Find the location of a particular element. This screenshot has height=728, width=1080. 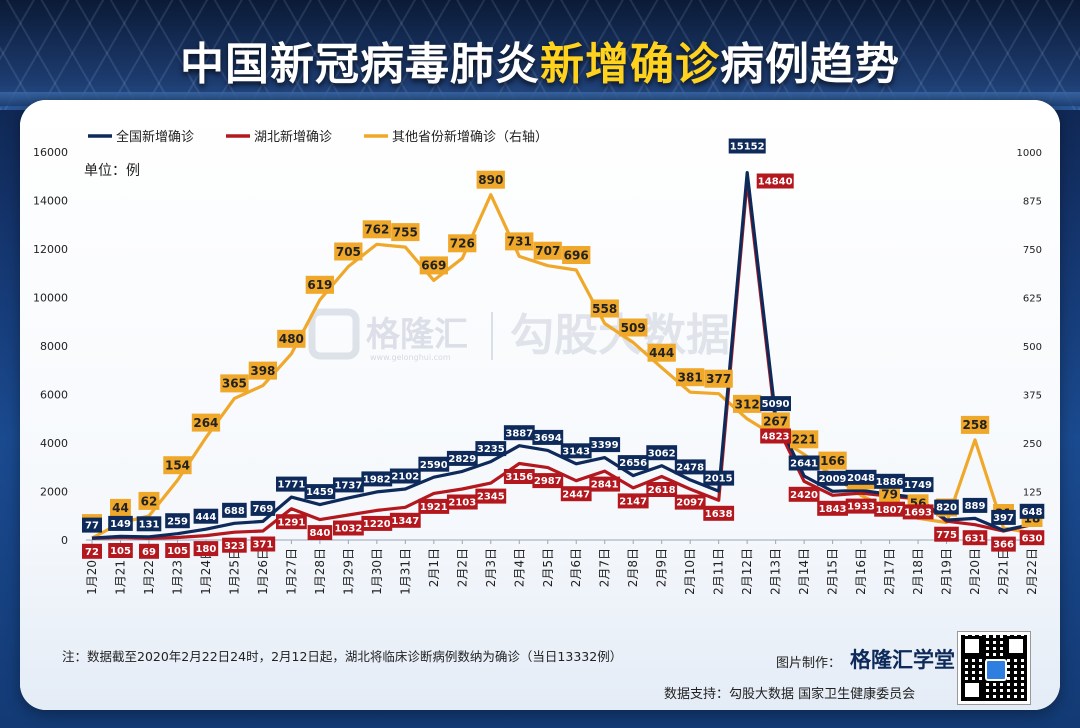

label-hubei: 1843 is located at coordinates (833, 509).